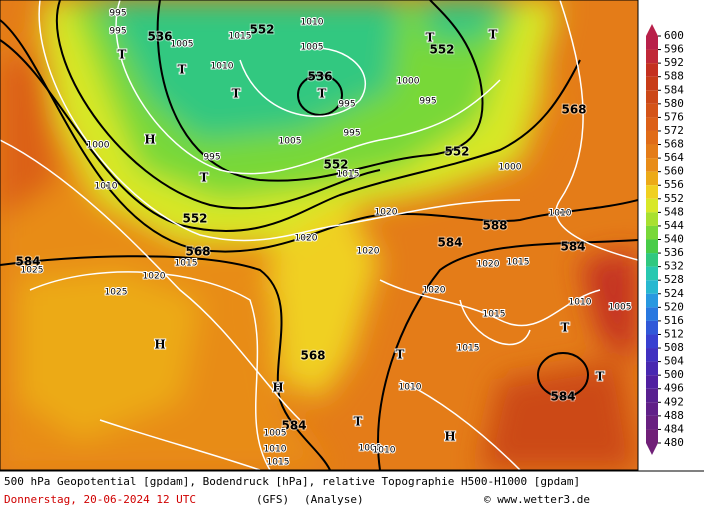  I want to click on colorbar-label: 508, so click(674, 347).